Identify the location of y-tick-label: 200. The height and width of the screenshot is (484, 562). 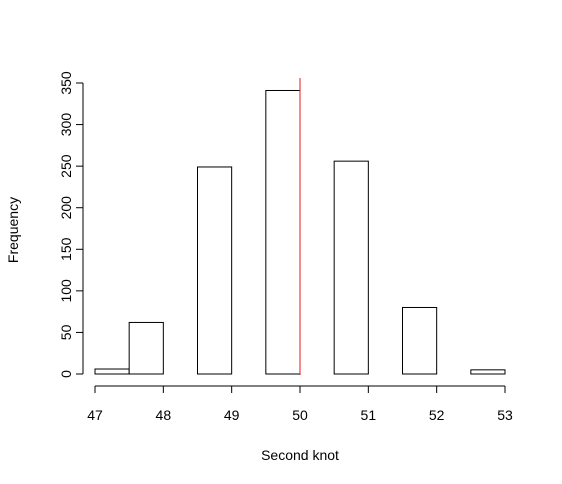
(66, 208).